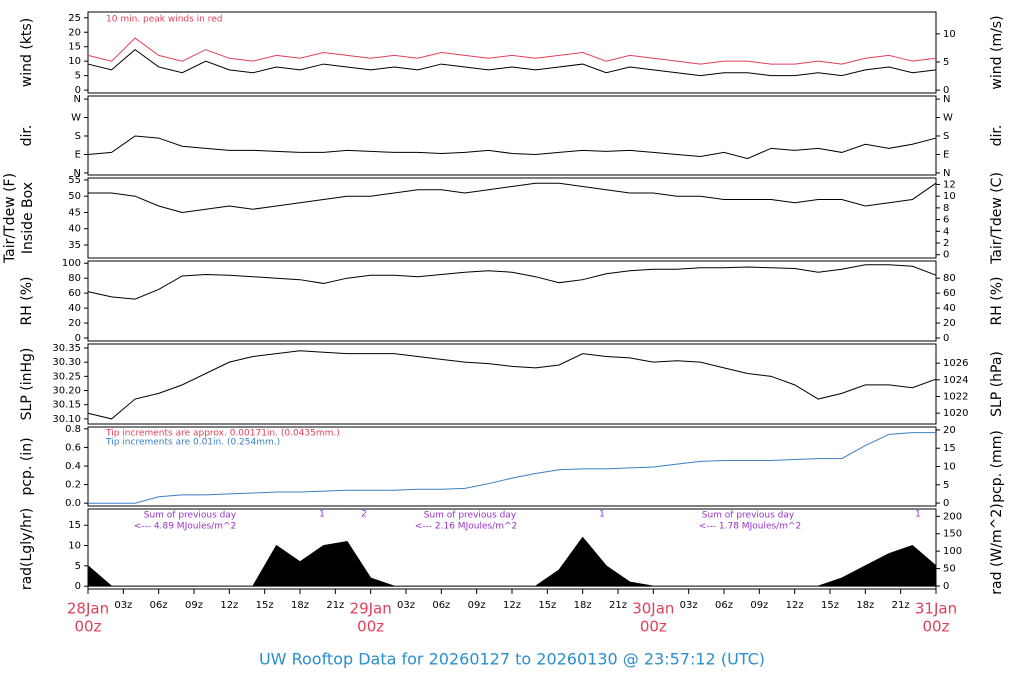 The image size is (1024, 700). I want to click on y2-tick-label: 8, so click(946, 208).